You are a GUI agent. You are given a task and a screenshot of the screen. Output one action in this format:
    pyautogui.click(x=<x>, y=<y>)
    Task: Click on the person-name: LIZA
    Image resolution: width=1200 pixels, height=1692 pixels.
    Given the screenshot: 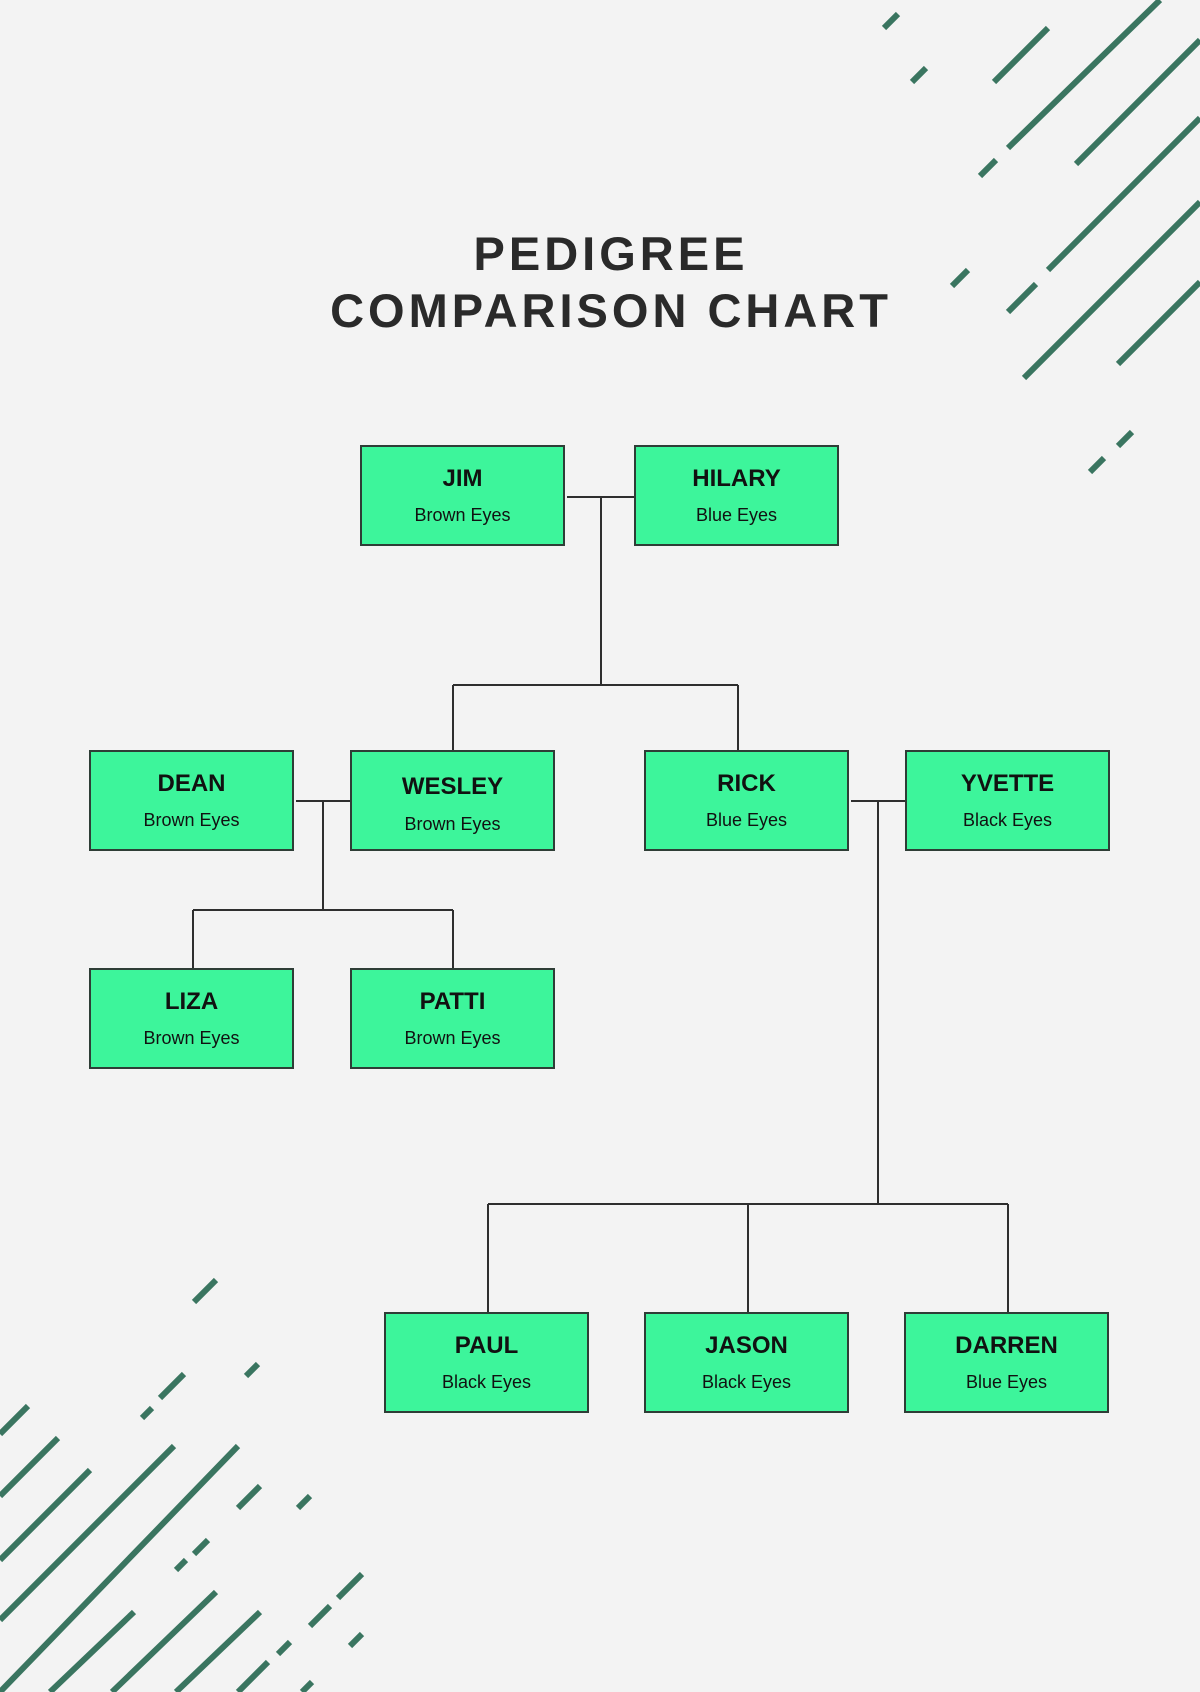 What is the action you would take?
    pyautogui.click(x=191, y=1001)
    